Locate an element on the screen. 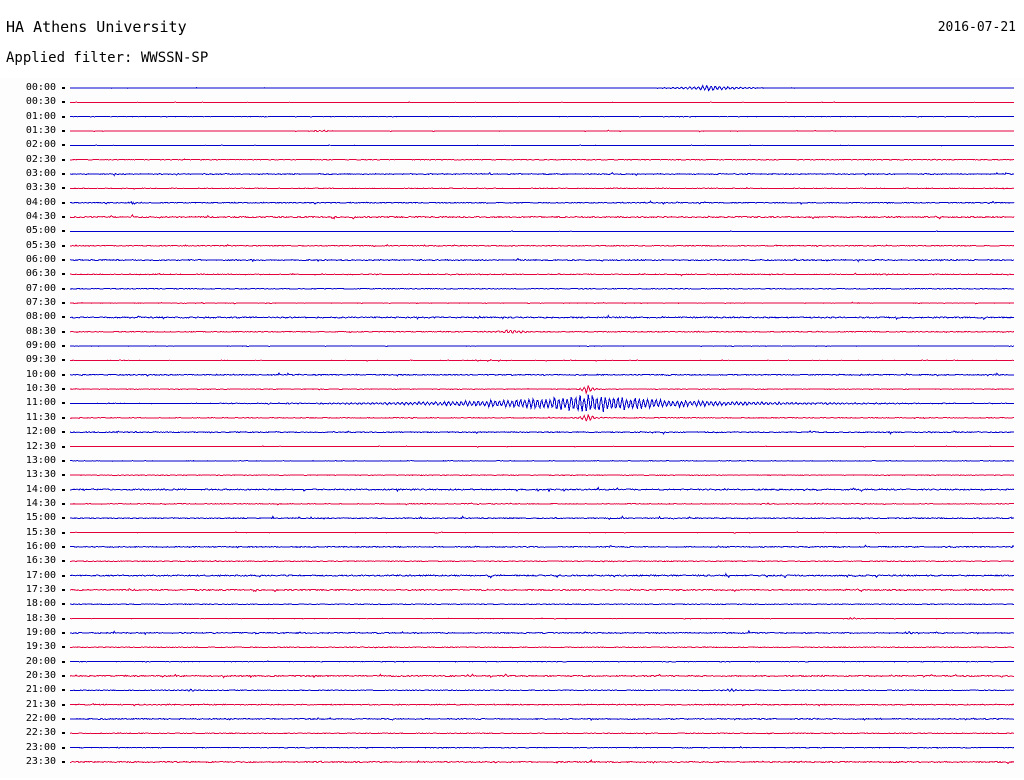 The image size is (1024, 780). time-tick-label: 06:30 is located at coordinates (40, 274).